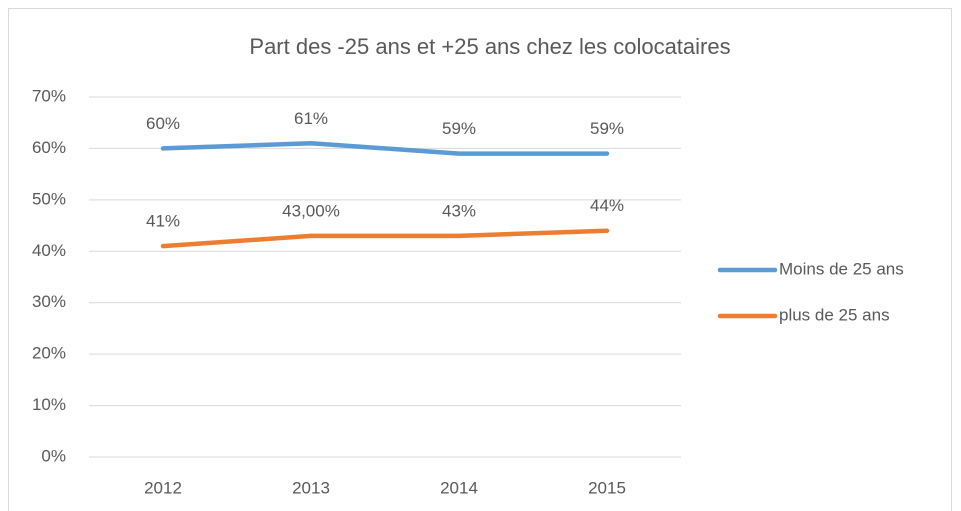 The width and height of the screenshot is (961, 511). Describe the element at coordinates (53, 455) in the screenshot. I see `y-tick-label: 0%` at that location.